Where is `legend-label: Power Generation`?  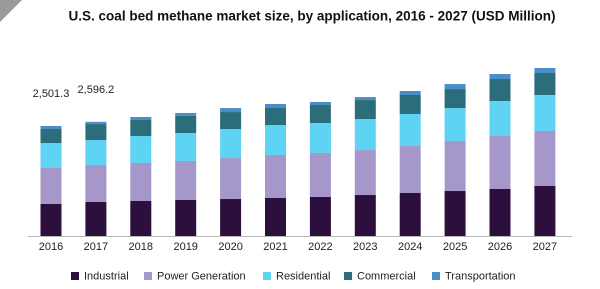 legend-label: Power Generation is located at coordinates (201, 276).